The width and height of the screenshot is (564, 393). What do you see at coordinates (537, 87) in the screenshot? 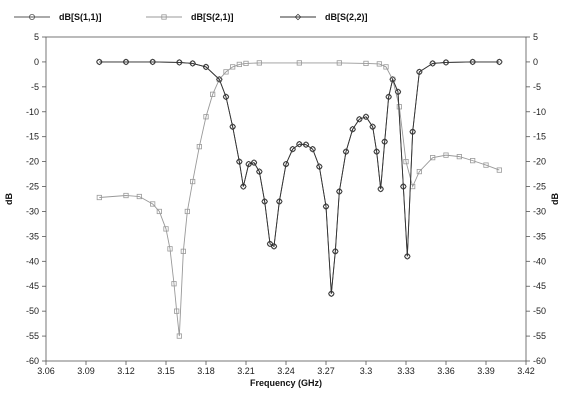
I see `y2-tick-label: -5` at bounding box center [537, 87].